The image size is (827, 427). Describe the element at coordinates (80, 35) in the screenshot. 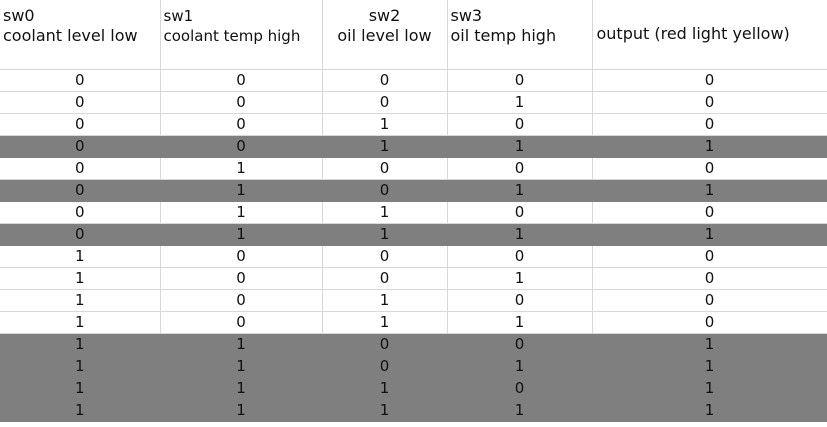

I see `header-sw0: sw0 coolant level low` at that location.